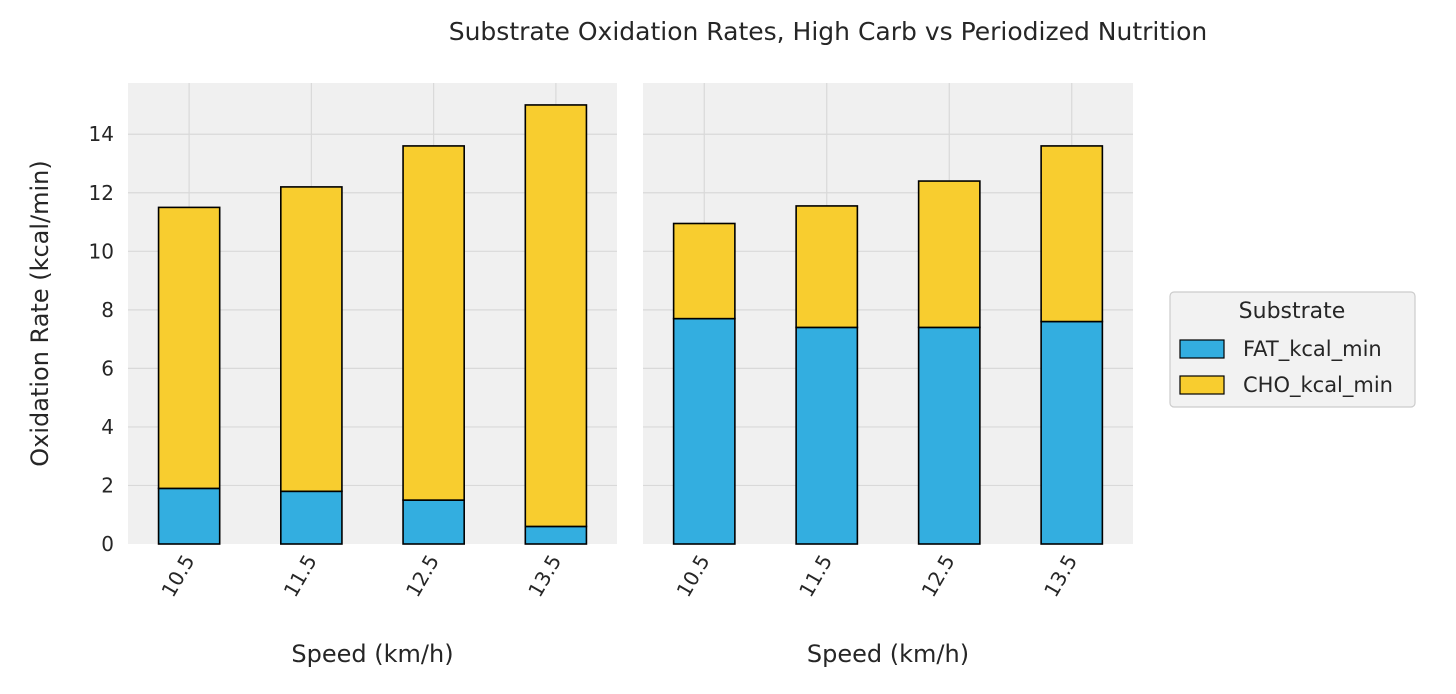  What do you see at coordinates (107, 485) in the screenshot?
I see `y-tick-label: 2` at bounding box center [107, 485].